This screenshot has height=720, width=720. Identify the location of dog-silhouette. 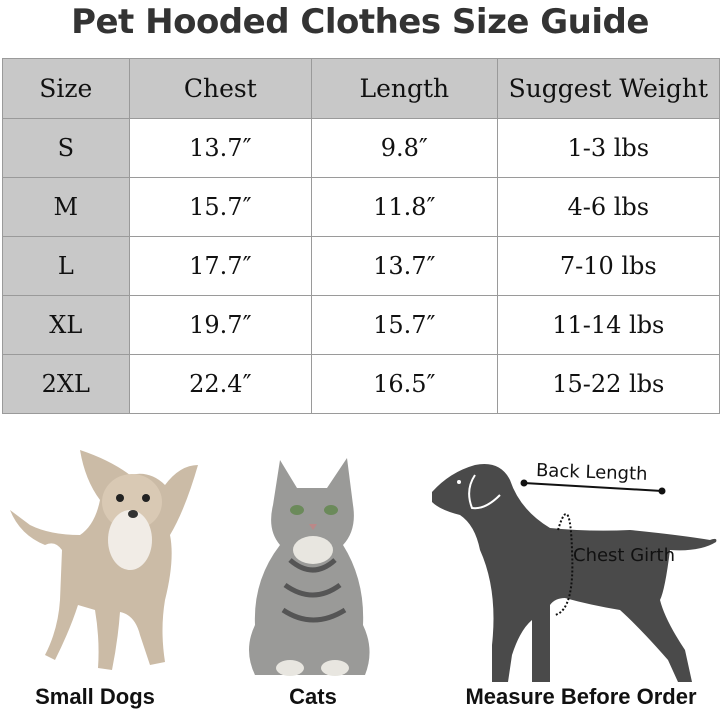
(574, 573).